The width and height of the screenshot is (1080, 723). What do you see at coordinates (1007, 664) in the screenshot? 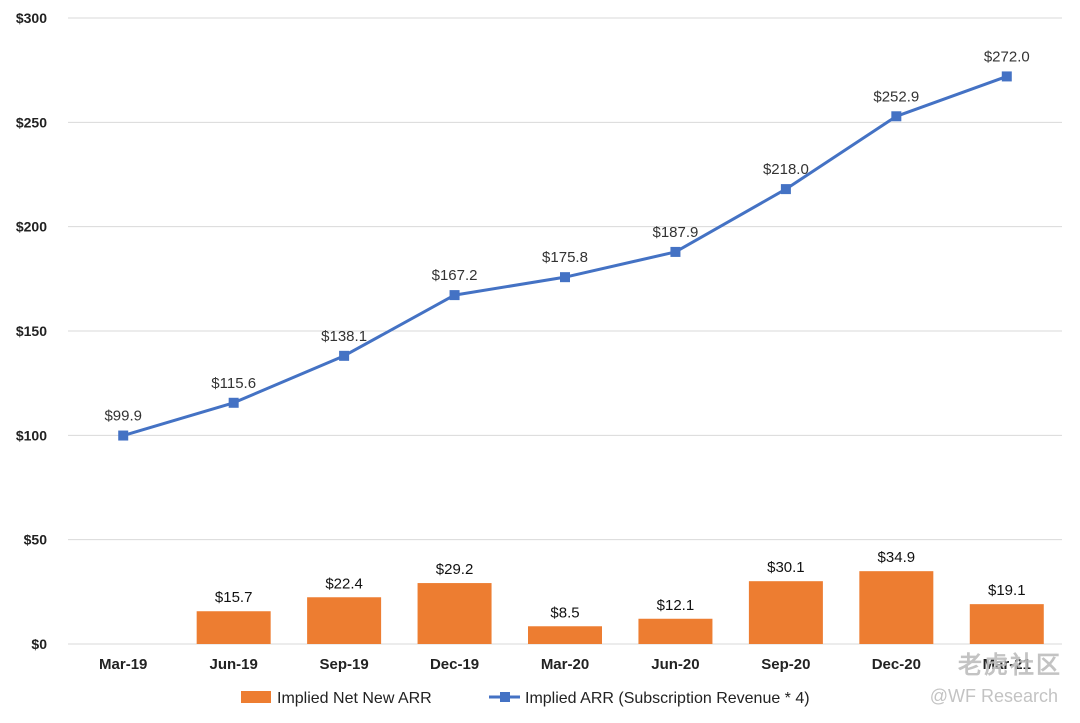
I see `x-tick-label: Mar-21` at bounding box center [1007, 664].